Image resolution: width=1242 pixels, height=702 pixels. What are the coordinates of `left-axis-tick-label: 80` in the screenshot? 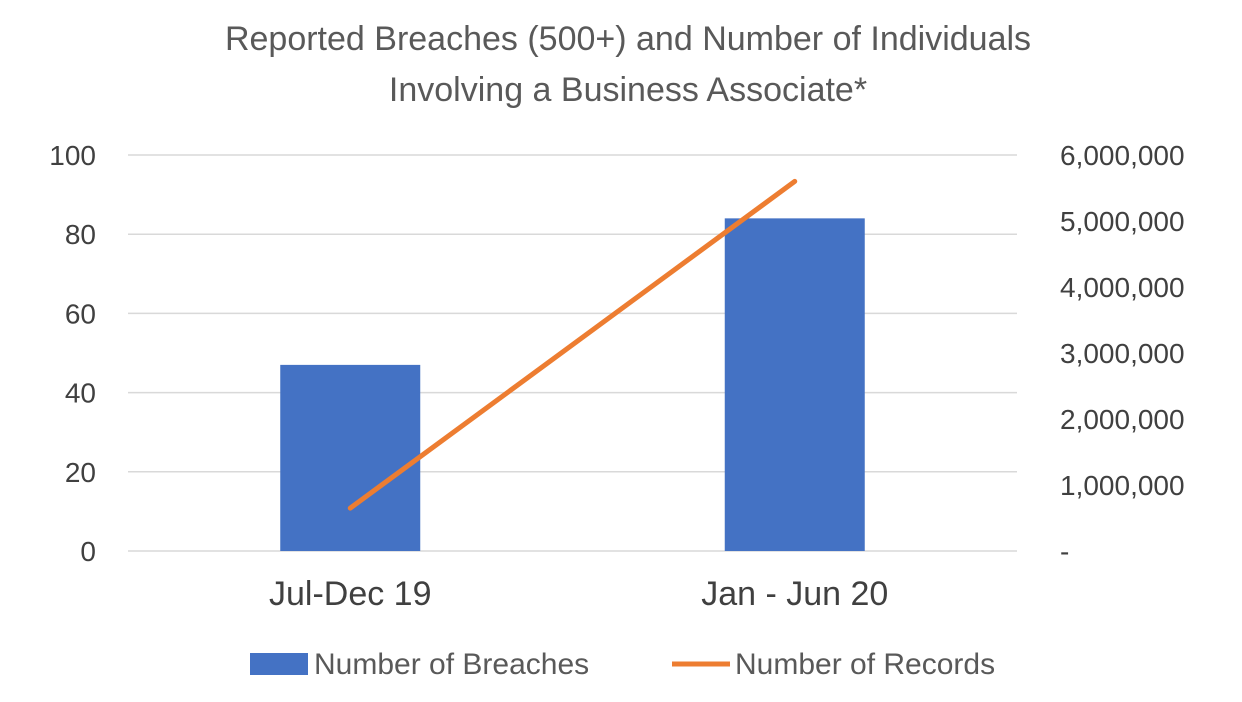 It's located at (80, 234).